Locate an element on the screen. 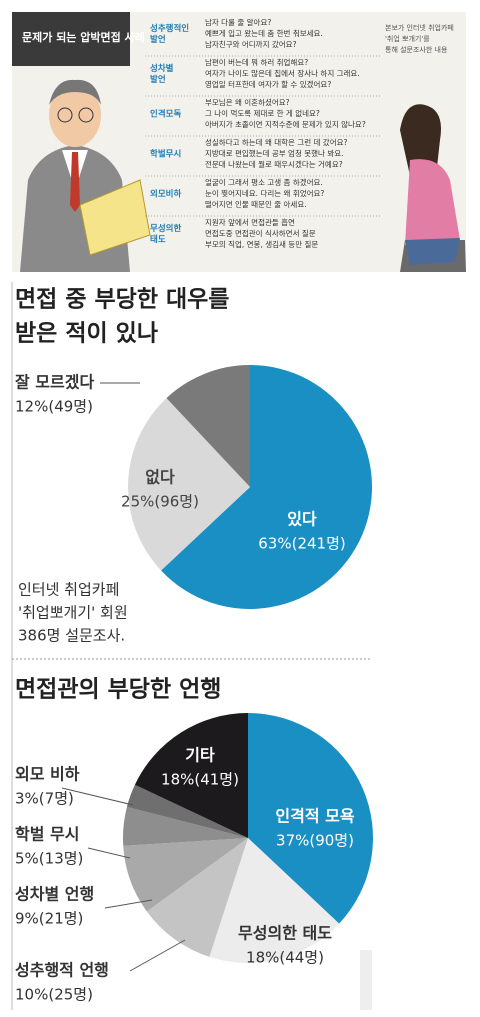  row-item: 면접도중 면접관이 식사하면서 질문 is located at coordinates (260, 233).